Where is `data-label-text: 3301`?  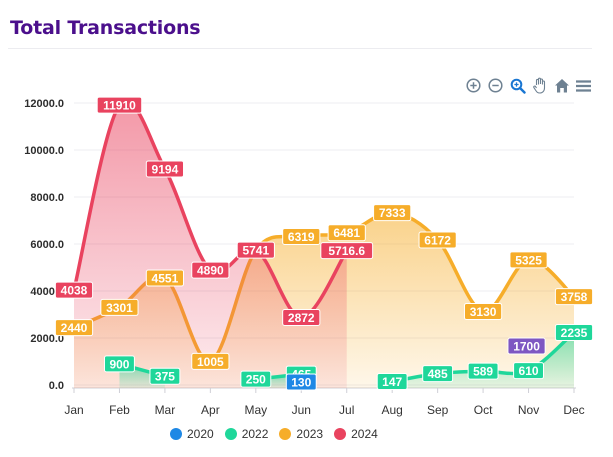 data-label-text: 3301 is located at coordinates (119, 308).